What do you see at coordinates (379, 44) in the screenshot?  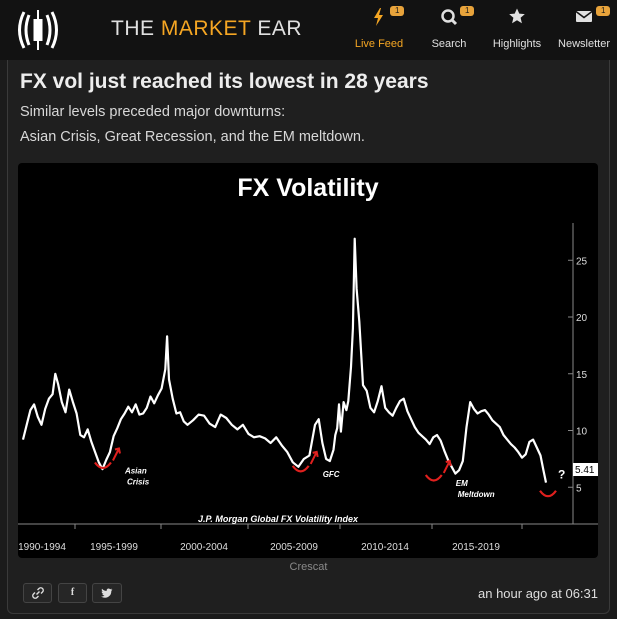 I see `nav-live-feed-label: Live Feed` at bounding box center [379, 44].